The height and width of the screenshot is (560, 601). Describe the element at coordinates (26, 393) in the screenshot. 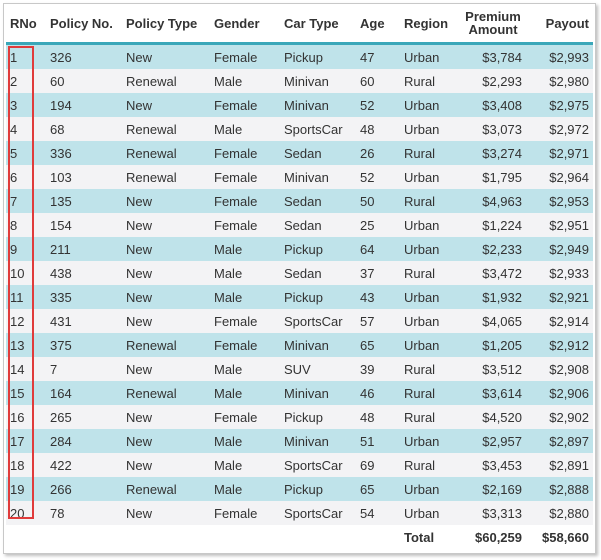

I see `cell-rno: 15` at that location.